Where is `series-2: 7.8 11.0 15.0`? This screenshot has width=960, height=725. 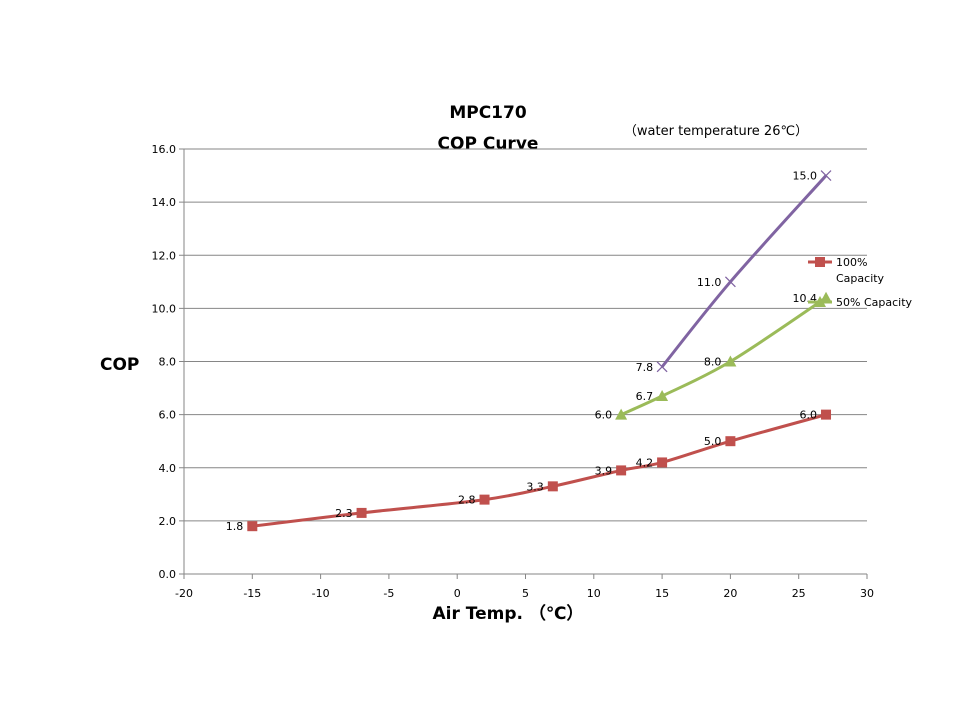
series-2: 7.8 11.0 15.0 is located at coordinates (734, 272).